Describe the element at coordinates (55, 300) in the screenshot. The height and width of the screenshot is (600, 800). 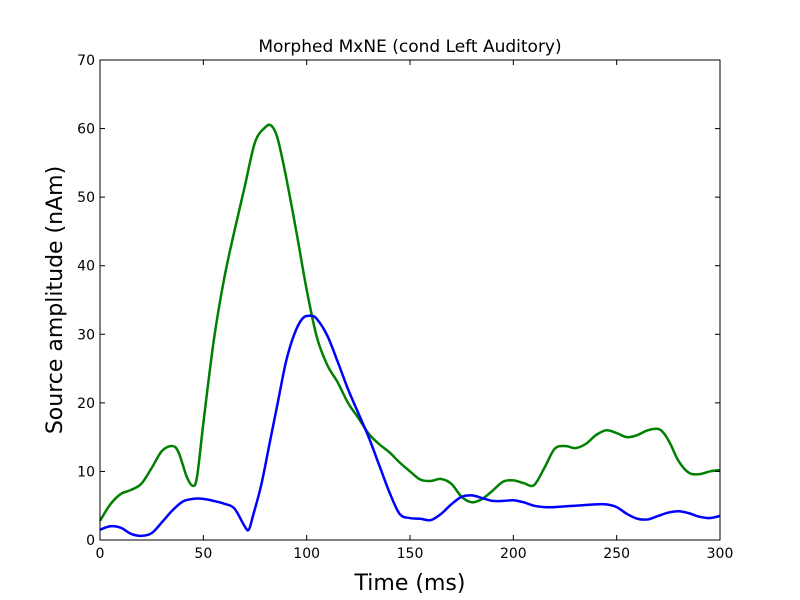
I see `y-axis-label: Source amplitude (nAm)` at that location.